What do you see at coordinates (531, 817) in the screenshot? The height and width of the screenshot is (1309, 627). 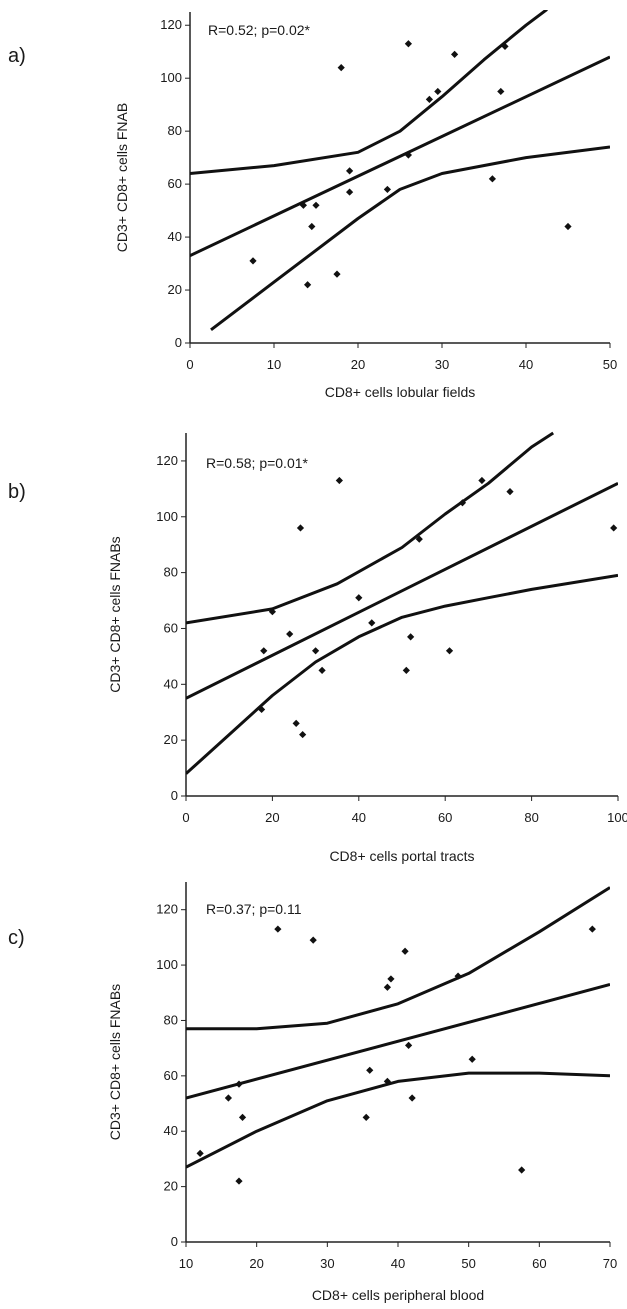 I see `x-tick-label: 80` at bounding box center [531, 817].